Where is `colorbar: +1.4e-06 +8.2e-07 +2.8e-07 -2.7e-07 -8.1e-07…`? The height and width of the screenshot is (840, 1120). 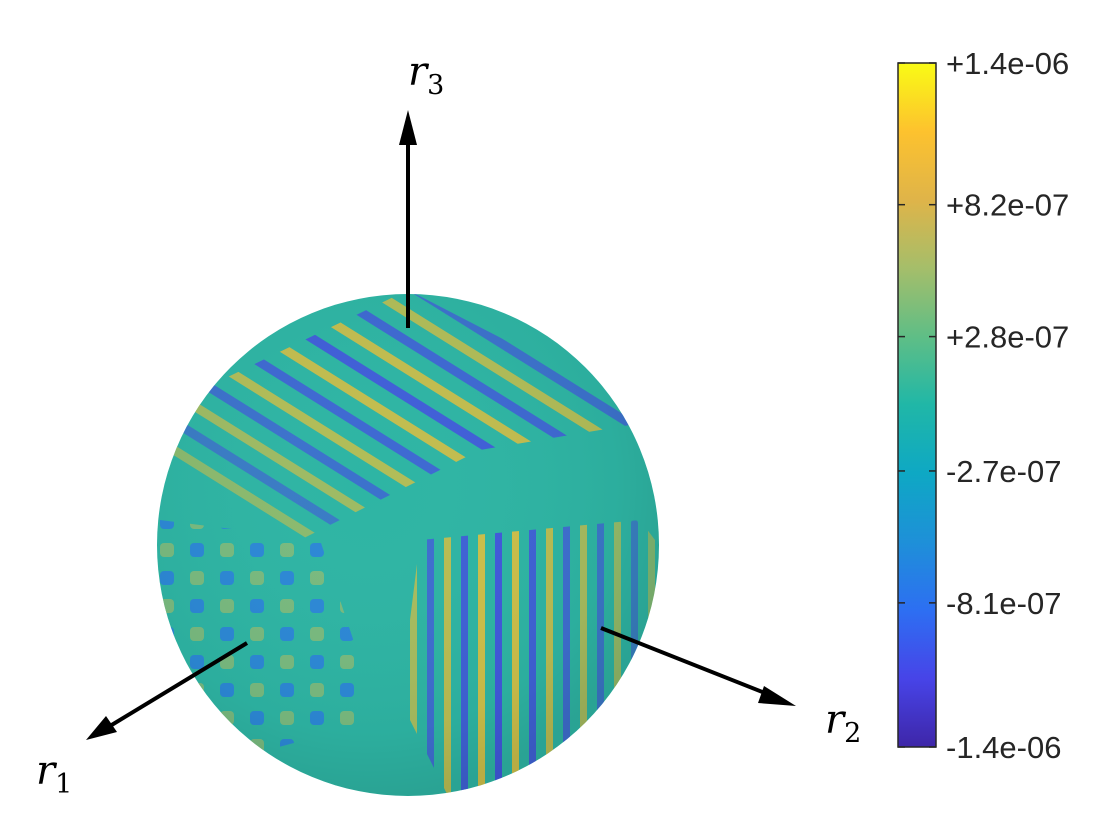
colorbar: +1.4e-06 +8.2e-07 +2.8e-07 -2.7e-07 -8.1e-07… is located at coordinates (983, 405).